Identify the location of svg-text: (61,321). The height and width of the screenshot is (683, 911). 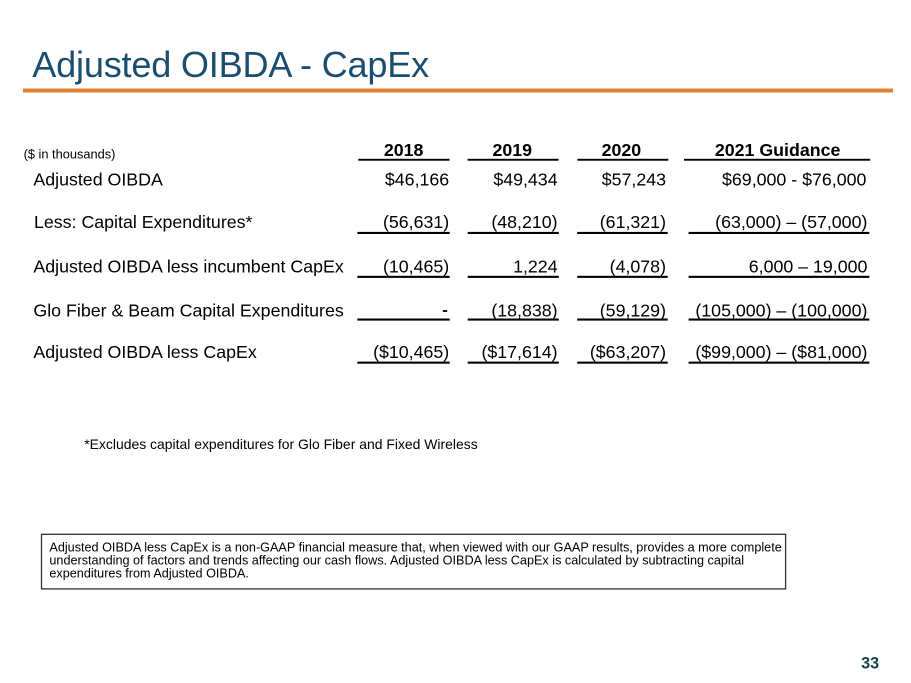
(633, 222).